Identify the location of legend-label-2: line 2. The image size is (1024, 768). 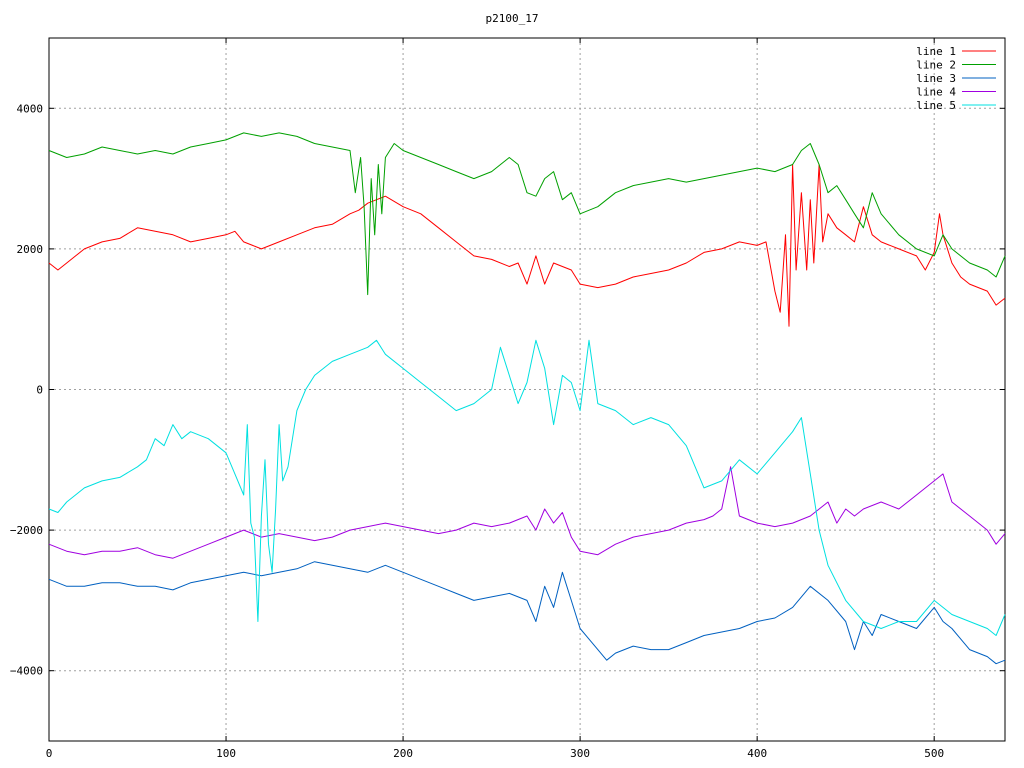
(936, 65).